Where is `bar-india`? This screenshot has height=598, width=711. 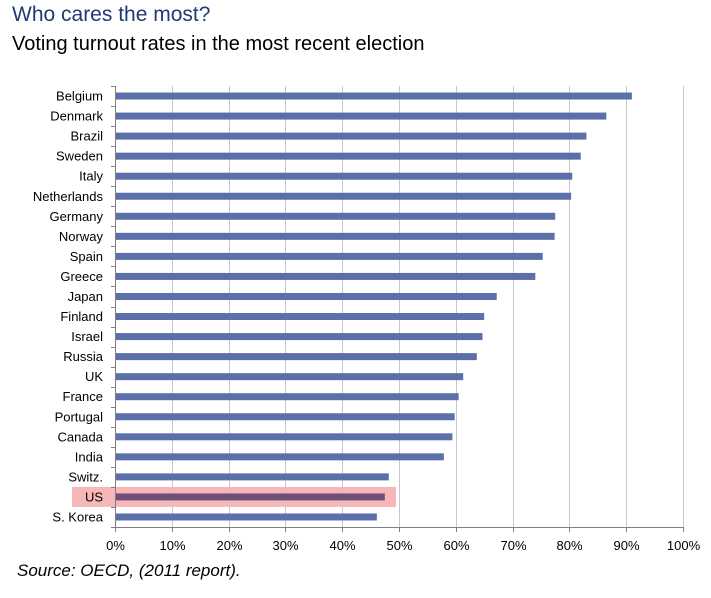
bar-india is located at coordinates (280, 457).